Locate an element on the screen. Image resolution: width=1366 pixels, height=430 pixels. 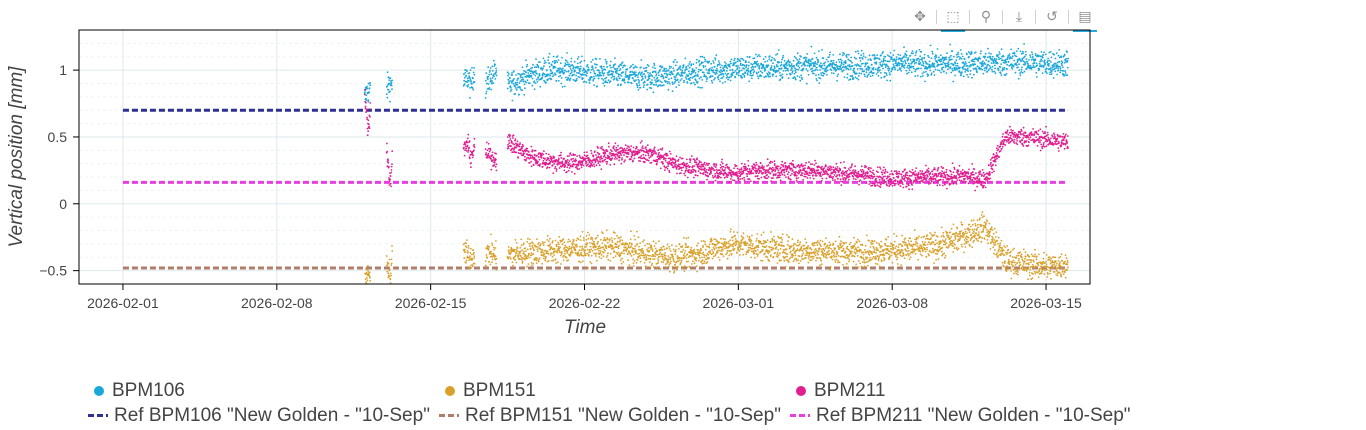
wheel-zoom-tool: ⚲ is located at coordinates (986, 17).